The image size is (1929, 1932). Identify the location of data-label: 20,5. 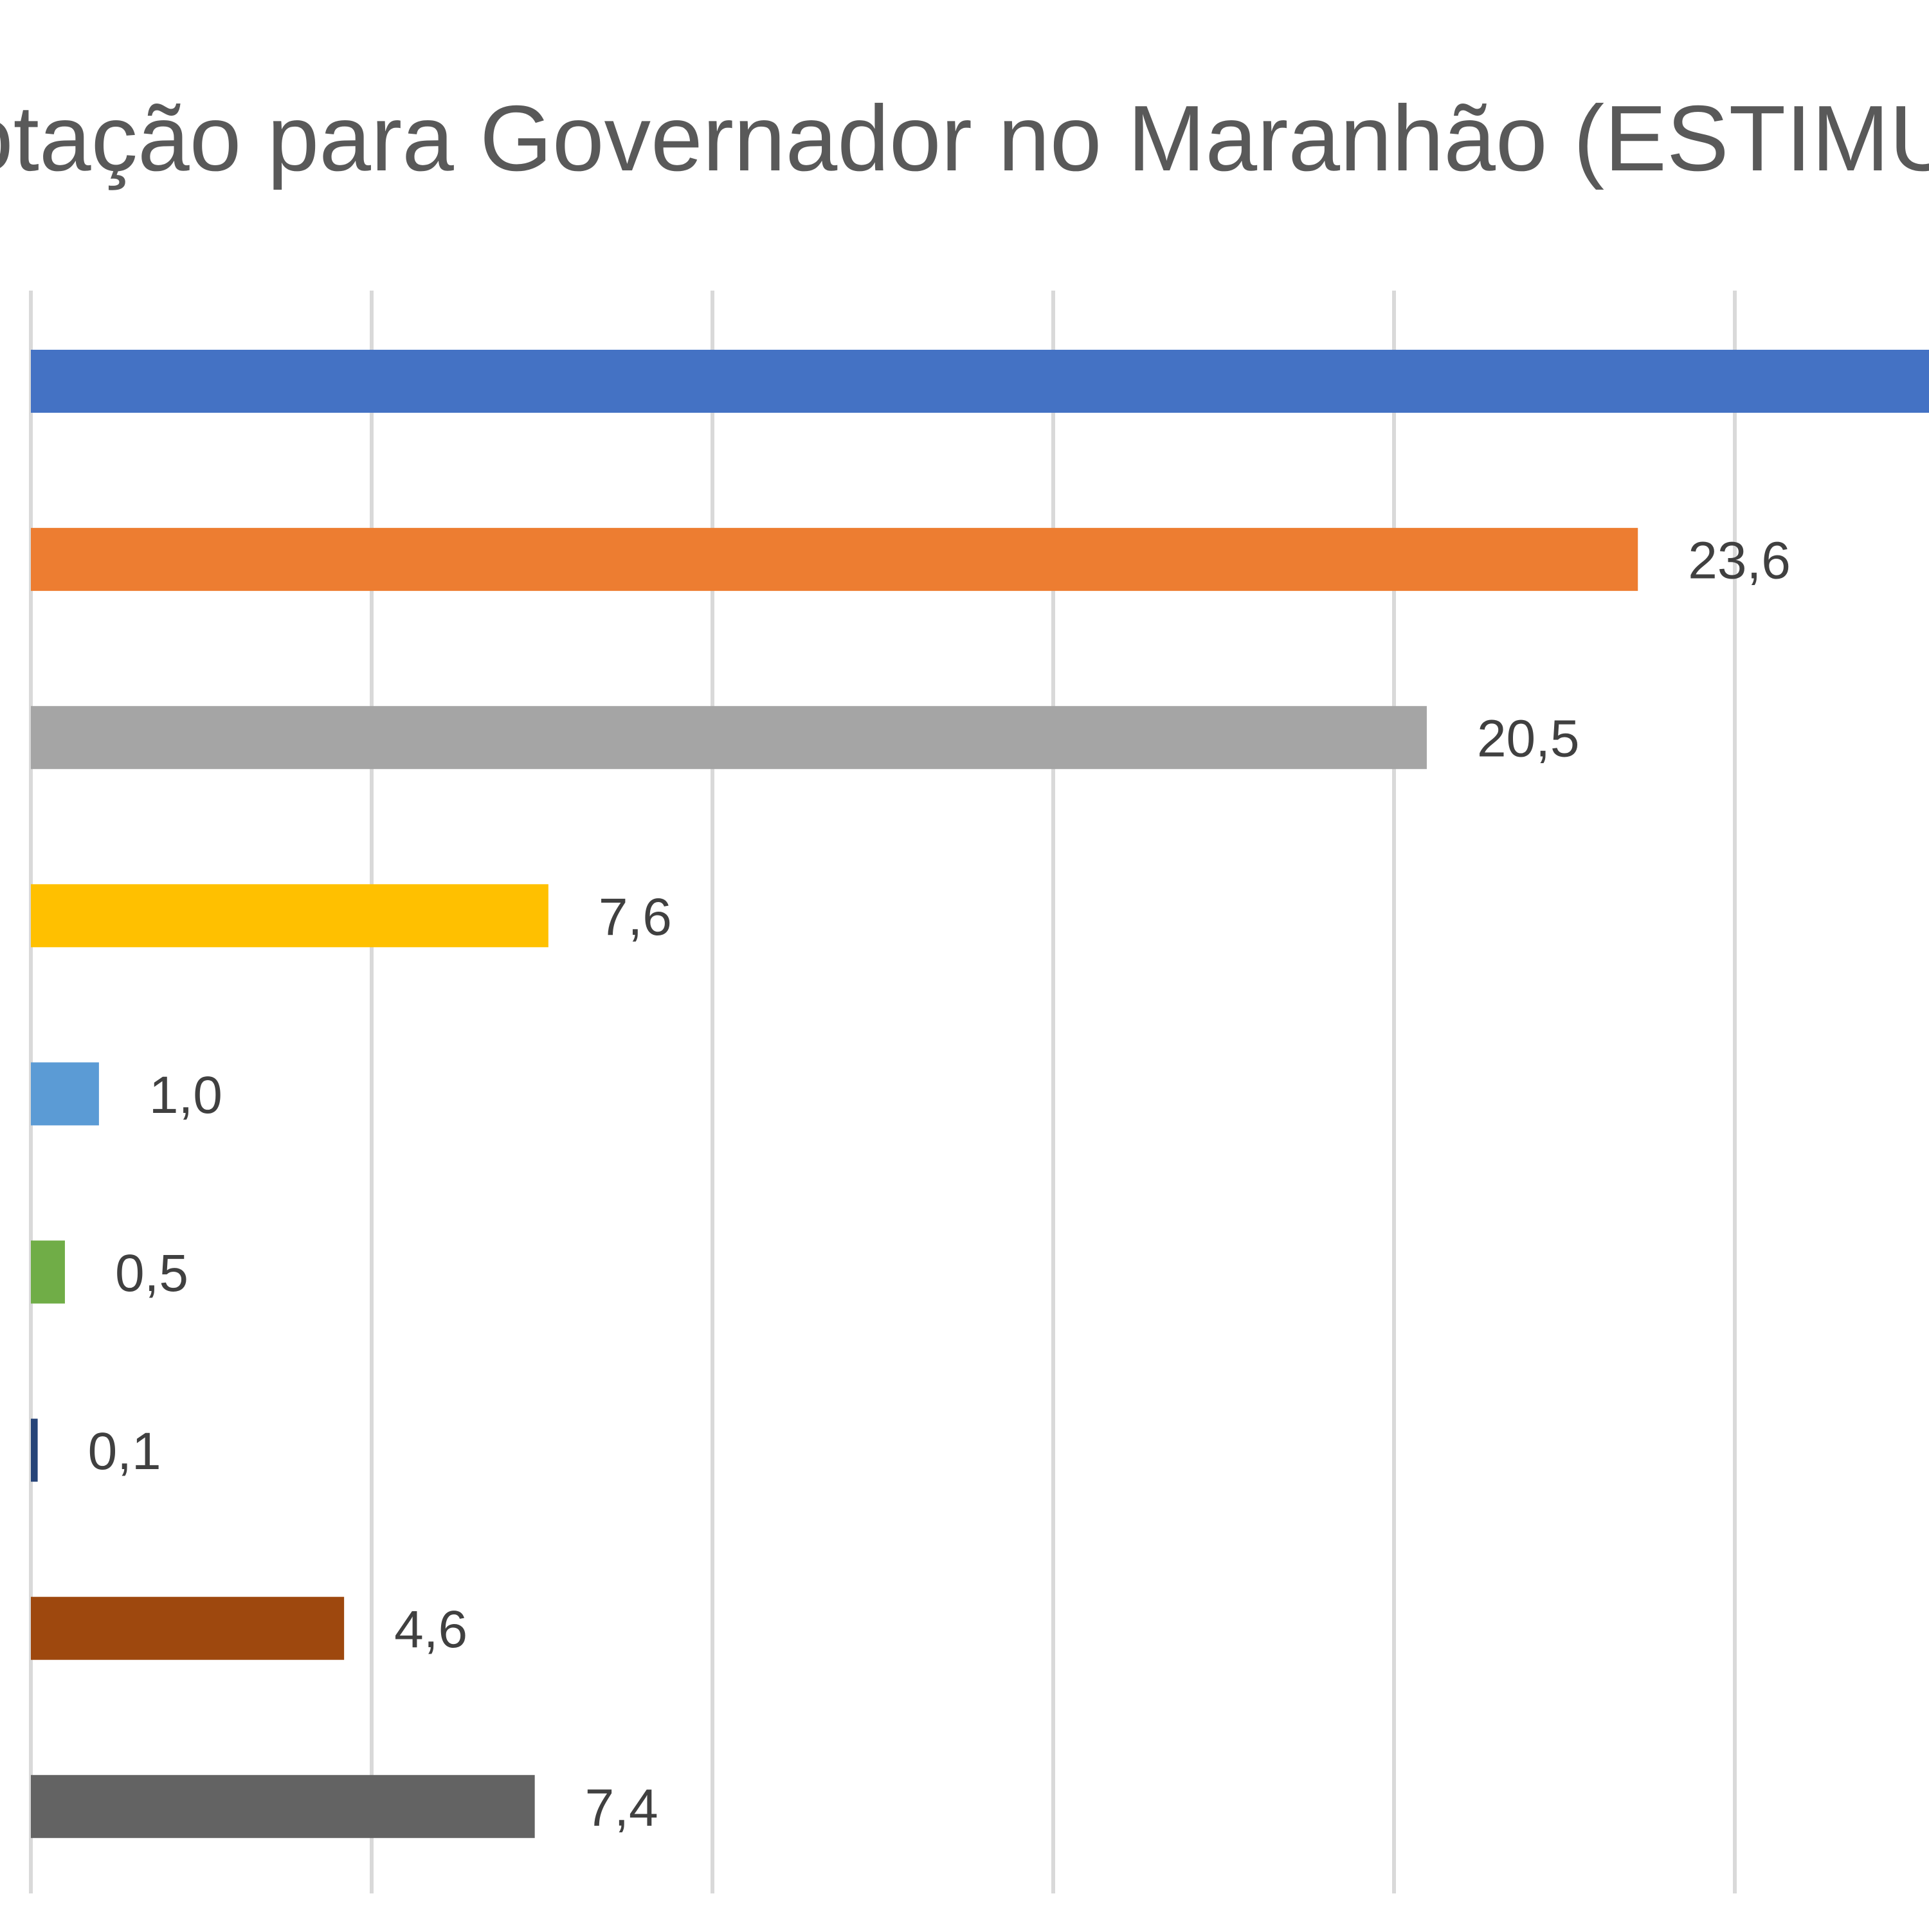
(1528, 739).